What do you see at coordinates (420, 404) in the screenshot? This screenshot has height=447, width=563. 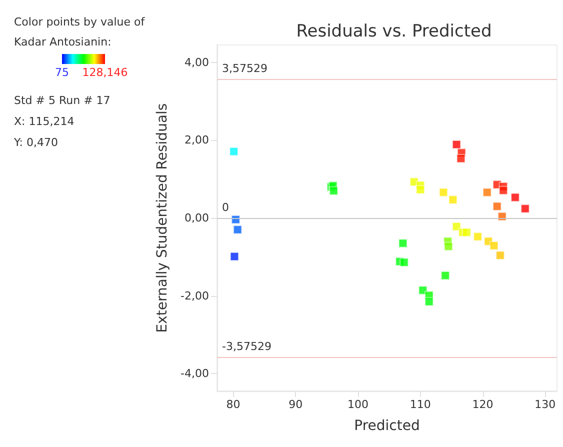 I see `x-tick-label: 110` at bounding box center [420, 404].